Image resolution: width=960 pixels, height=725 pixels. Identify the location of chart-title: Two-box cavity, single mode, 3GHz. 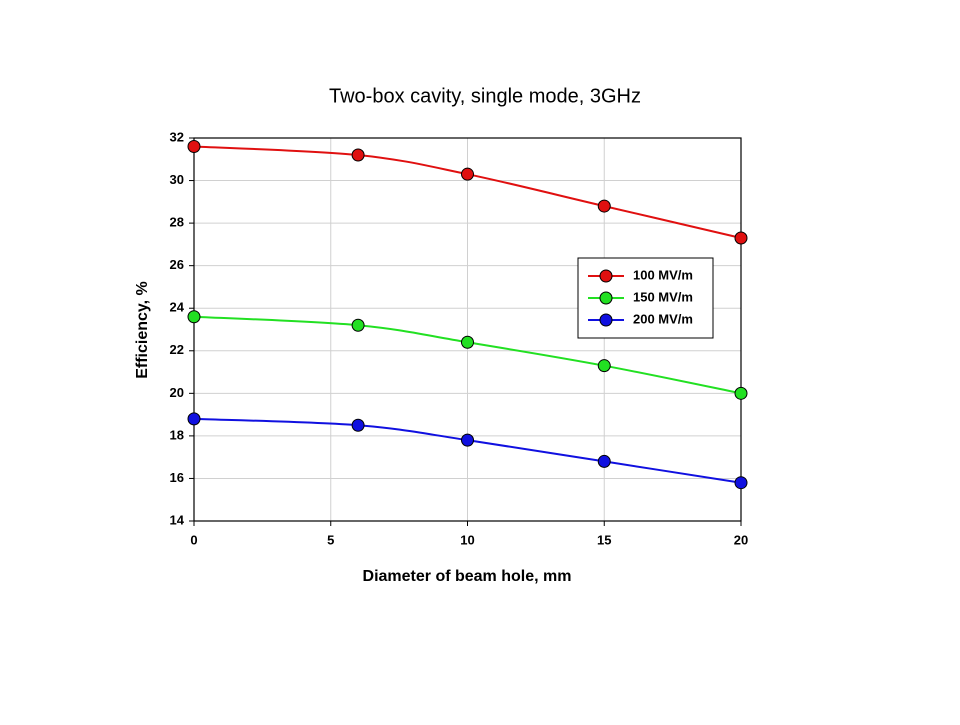
(485, 96).